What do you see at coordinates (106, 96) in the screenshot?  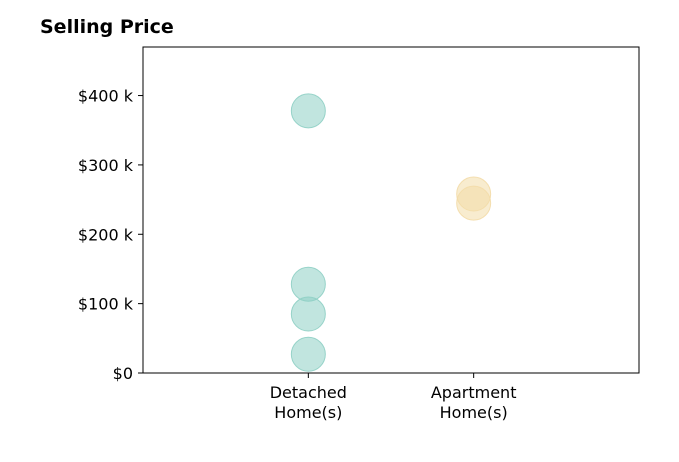 I see `y-tick-label: $400 k` at bounding box center [106, 96].